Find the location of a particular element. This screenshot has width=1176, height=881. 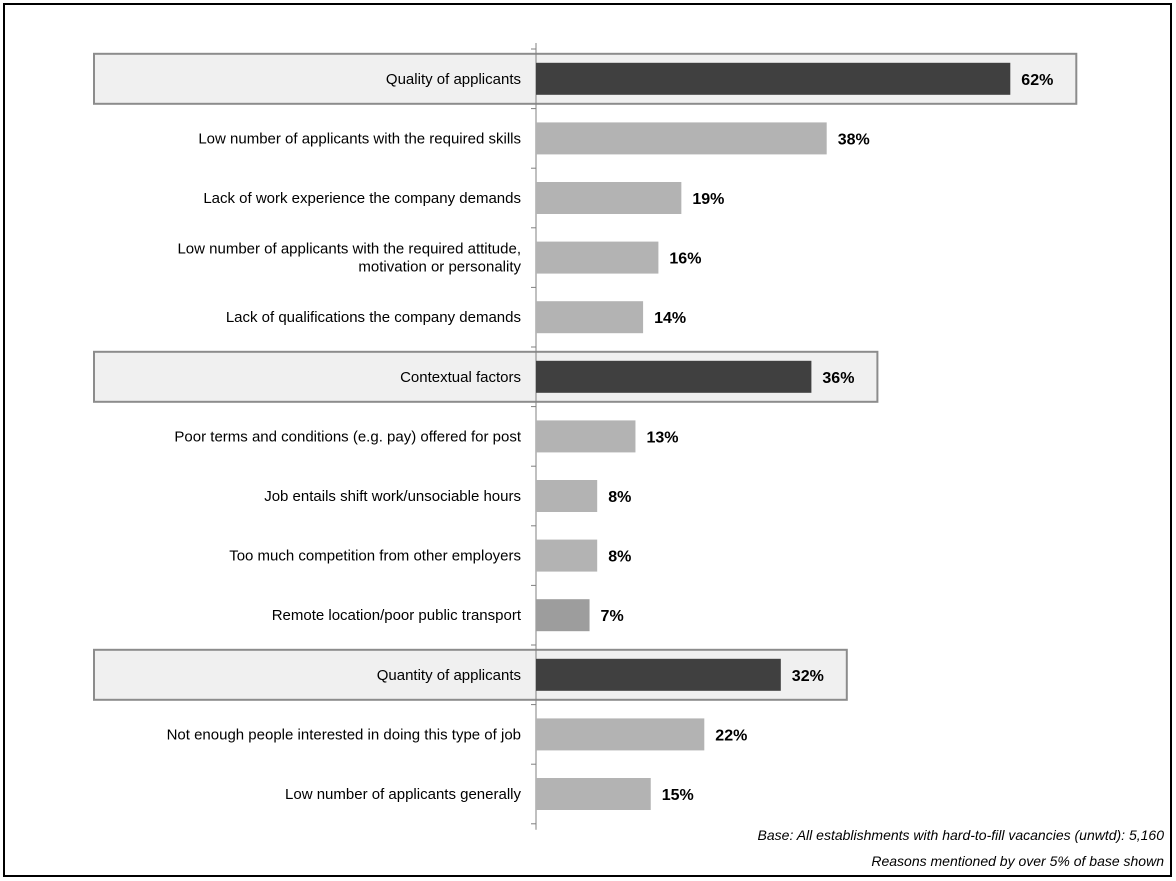

value-label: 15% is located at coordinates (678, 795).